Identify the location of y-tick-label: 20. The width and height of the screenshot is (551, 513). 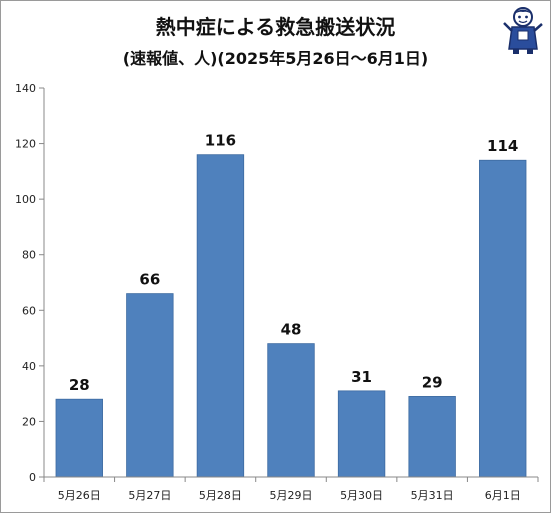
(29, 421).